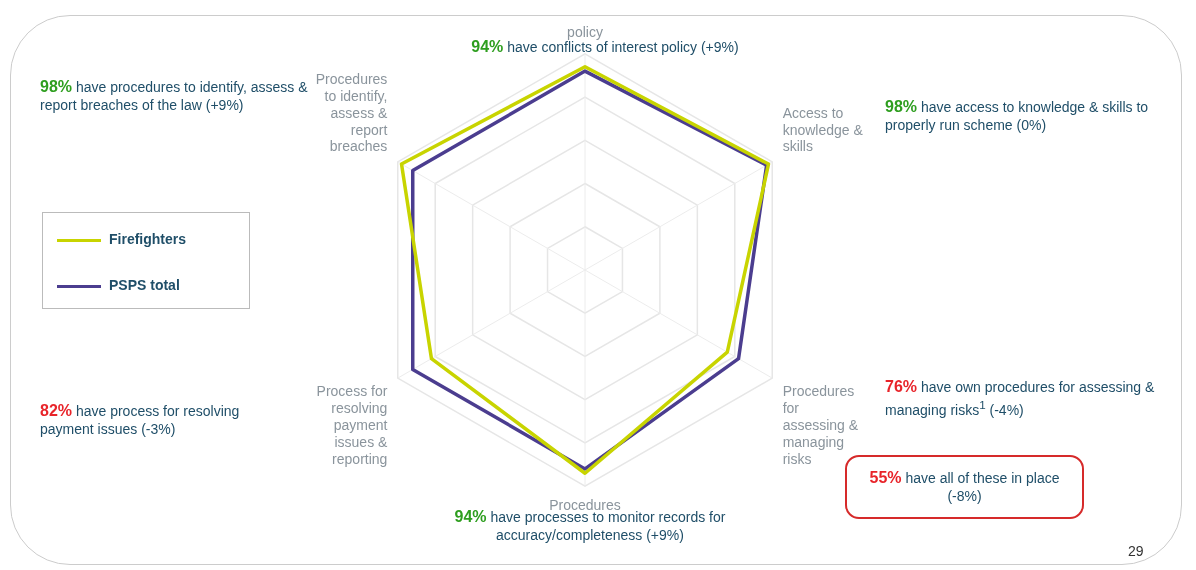 The width and height of the screenshot is (1196, 570). I want to click on text: 82% have process for resolving payment issues (-3%), so click(140, 420).